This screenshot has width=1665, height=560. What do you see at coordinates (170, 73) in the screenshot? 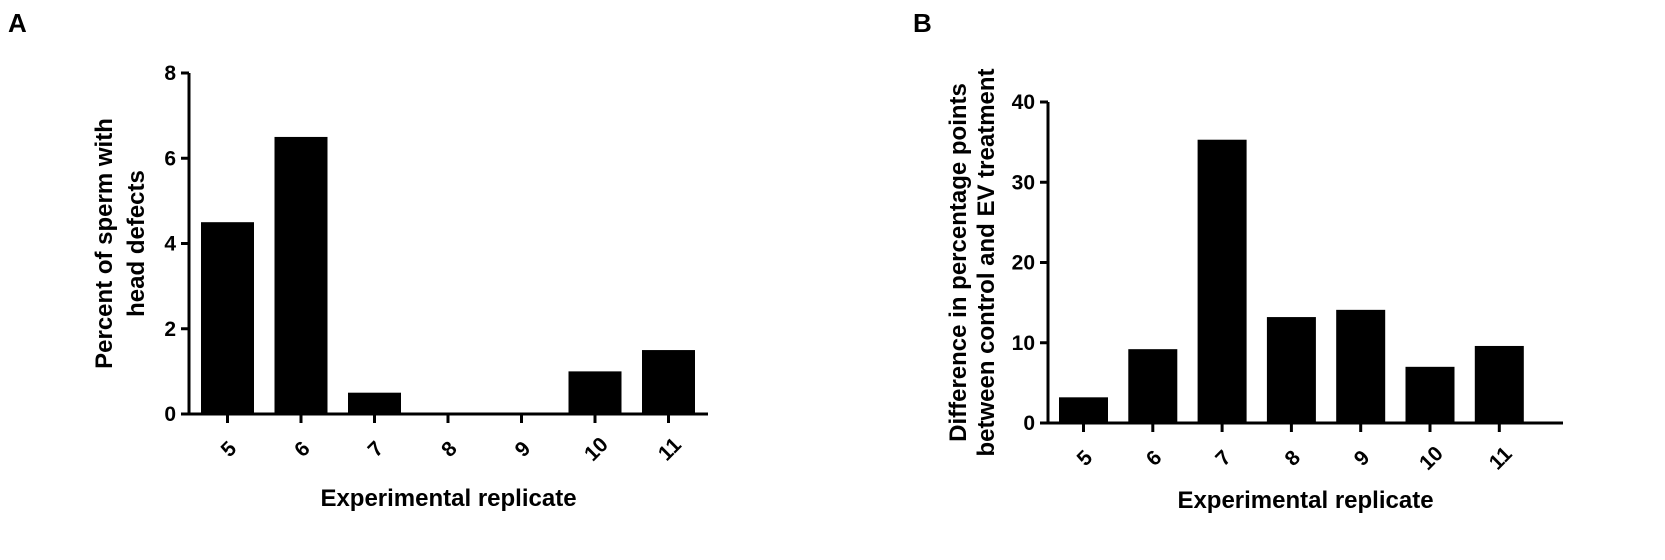
I see `y-tick-label: 8` at bounding box center [170, 73].